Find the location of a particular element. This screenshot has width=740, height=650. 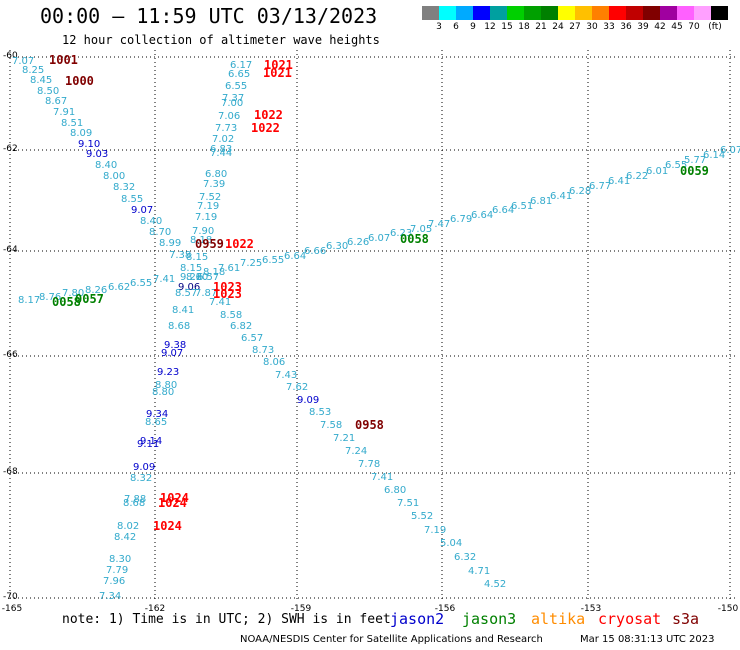

legend-tick-label: 42 is located at coordinates (660, 27).